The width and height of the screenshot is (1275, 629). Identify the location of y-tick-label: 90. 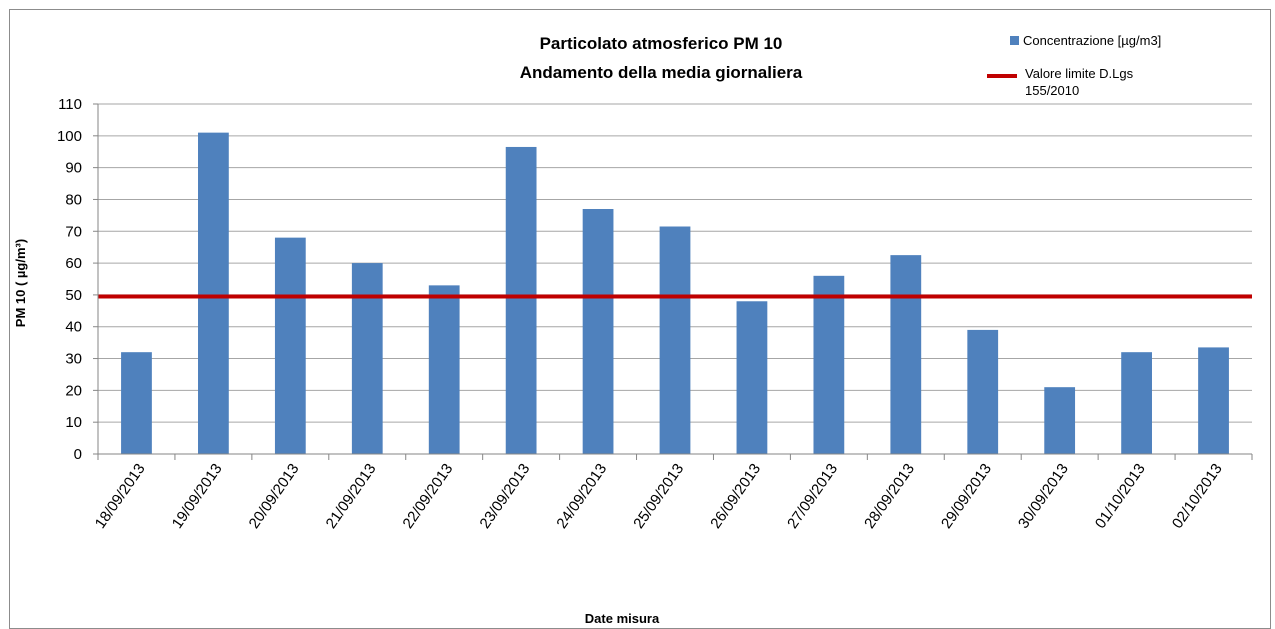
(73, 168).